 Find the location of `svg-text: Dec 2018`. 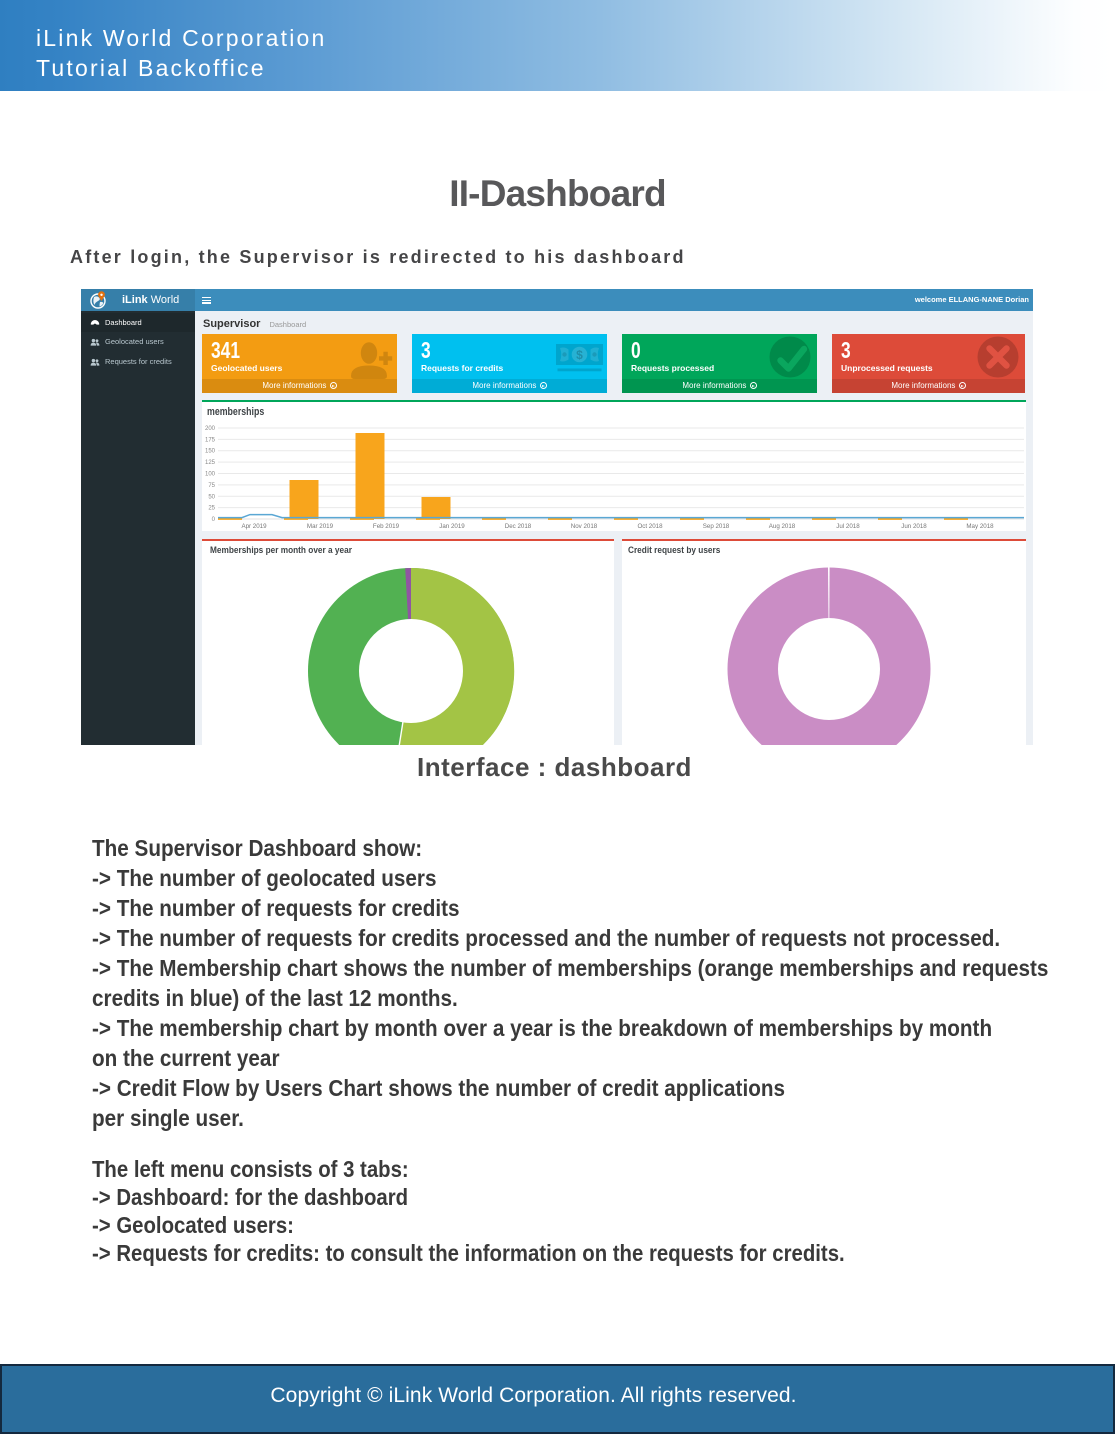

svg-text: Dec 2018 is located at coordinates (518, 526).